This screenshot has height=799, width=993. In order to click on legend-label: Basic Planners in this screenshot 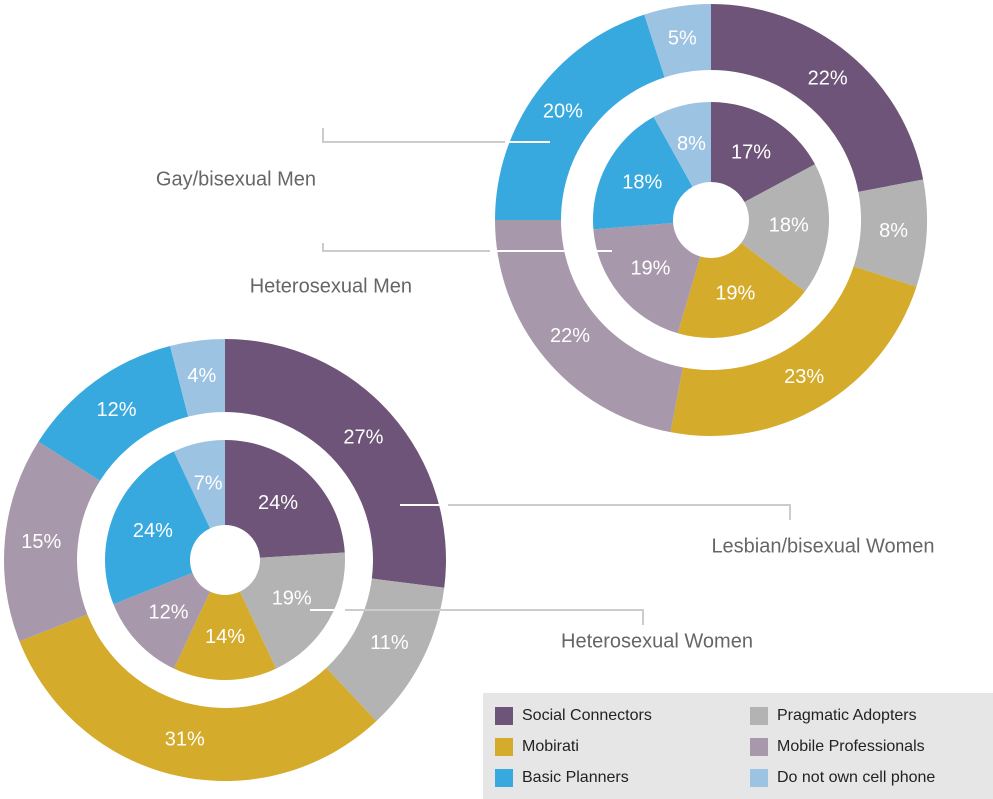, I will do `click(575, 777)`.